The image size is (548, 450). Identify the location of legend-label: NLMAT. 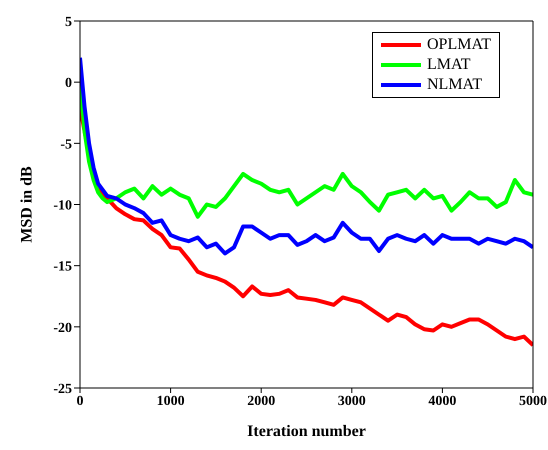
(454, 85).